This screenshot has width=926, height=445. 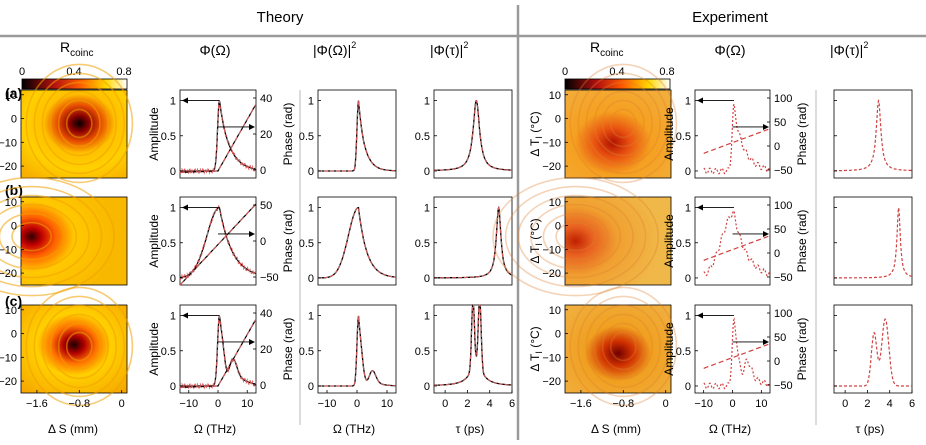 I want to click on map-ylabel-unit: (°C), so click(x=535, y=230).